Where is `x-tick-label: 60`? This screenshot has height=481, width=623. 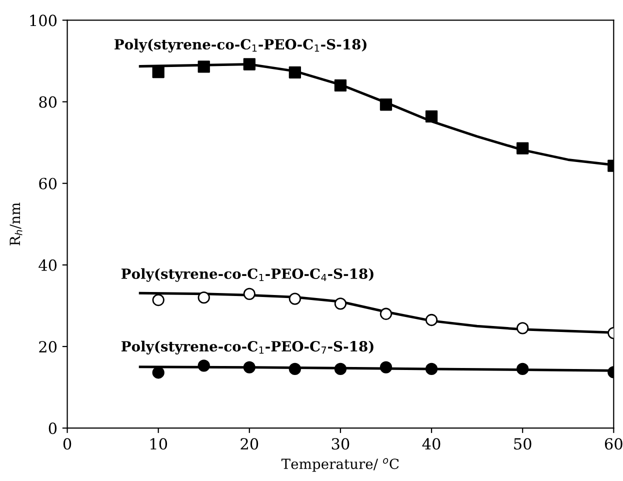 x-tick-label: 60 is located at coordinates (613, 444).